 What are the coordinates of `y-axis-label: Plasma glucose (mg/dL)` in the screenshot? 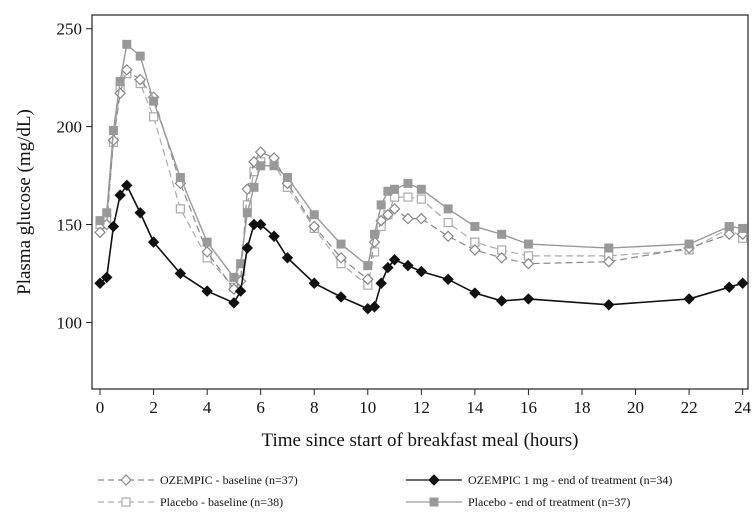 It's located at (24, 202).